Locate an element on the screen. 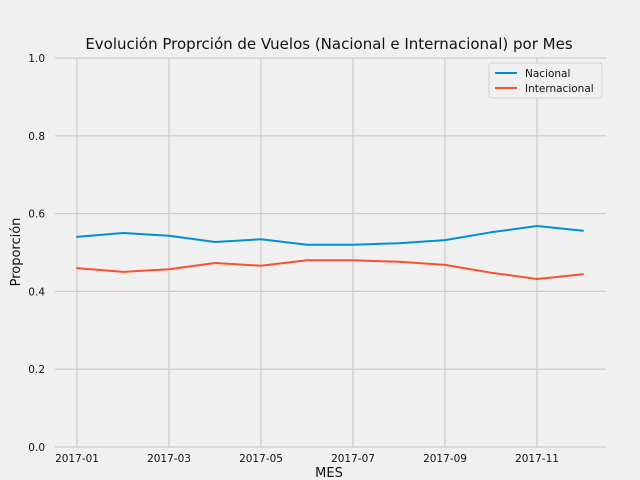  legend-box is located at coordinates (545, 80).